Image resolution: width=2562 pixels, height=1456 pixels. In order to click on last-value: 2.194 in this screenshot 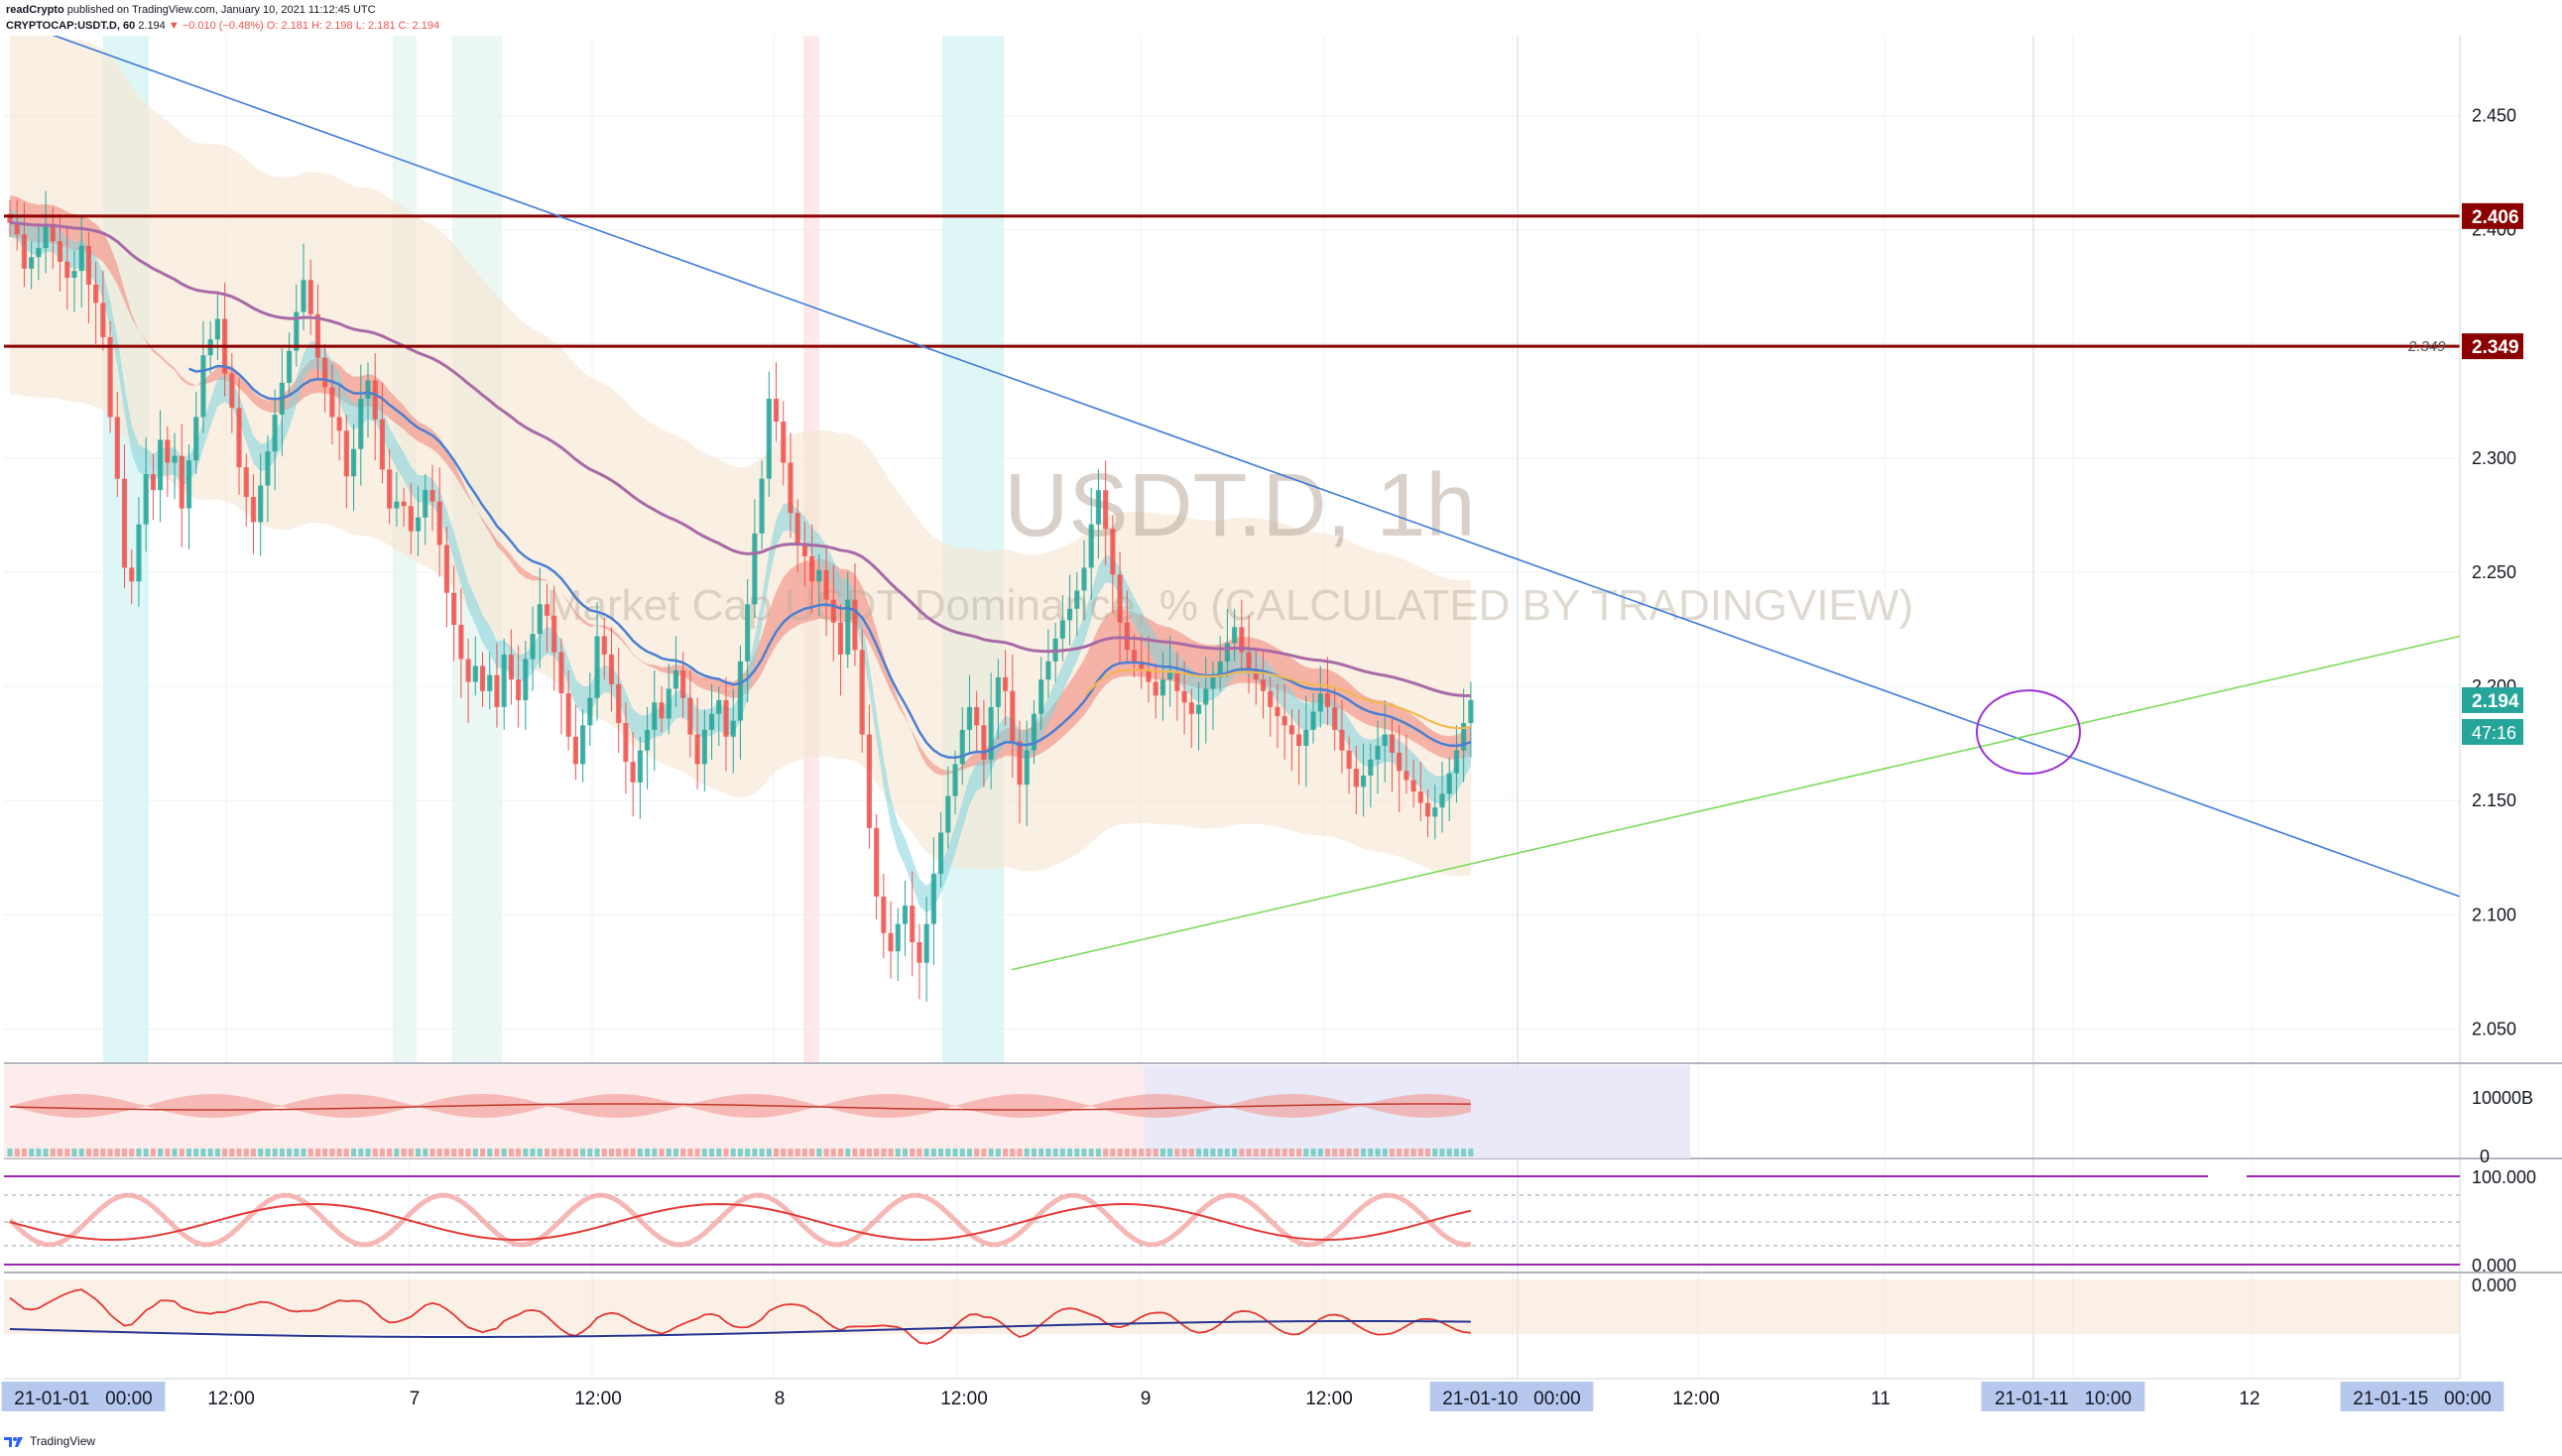, I will do `click(152, 26)`.